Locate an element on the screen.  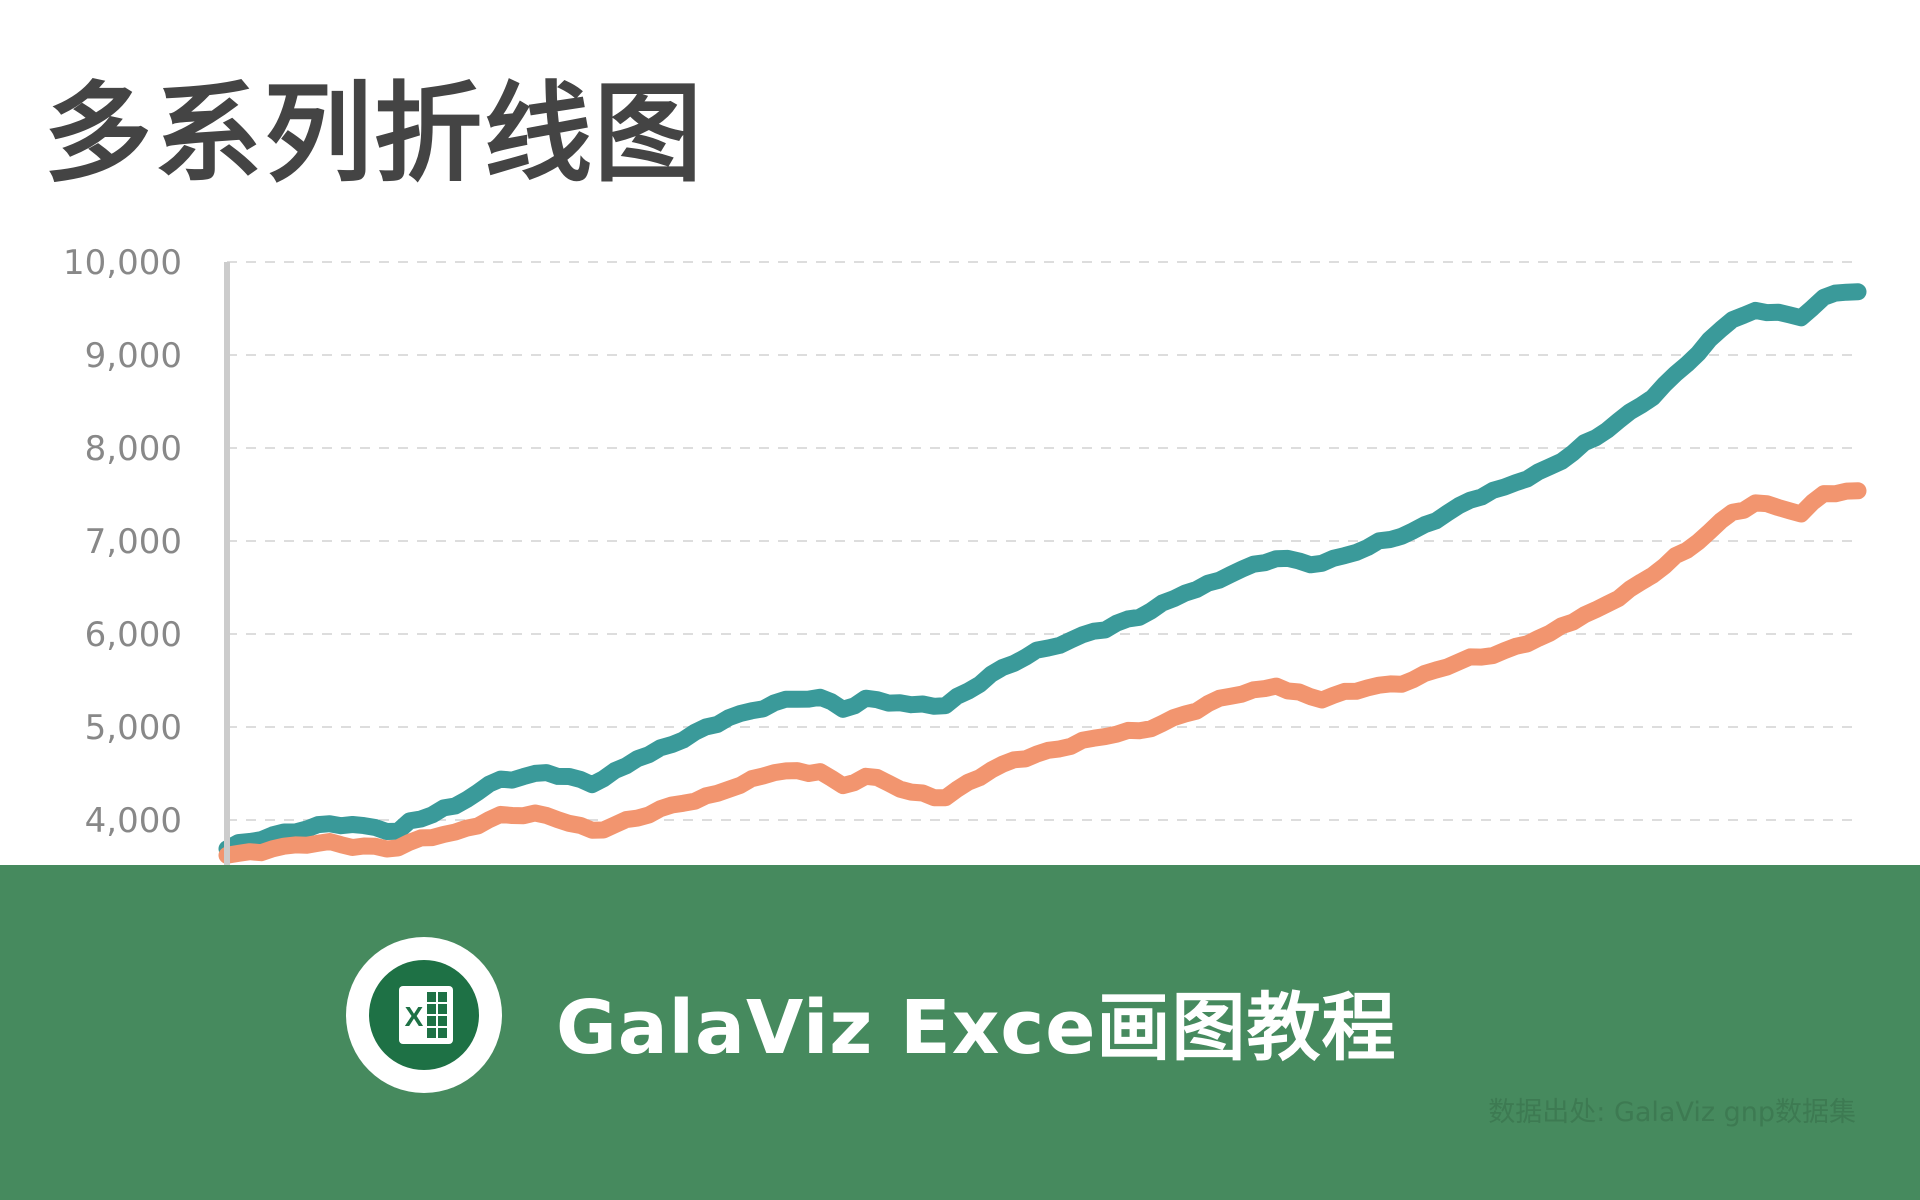
data-source-note: 数据出处: GalaViz gnp数据集 is located at coordinates (1672, 1112).